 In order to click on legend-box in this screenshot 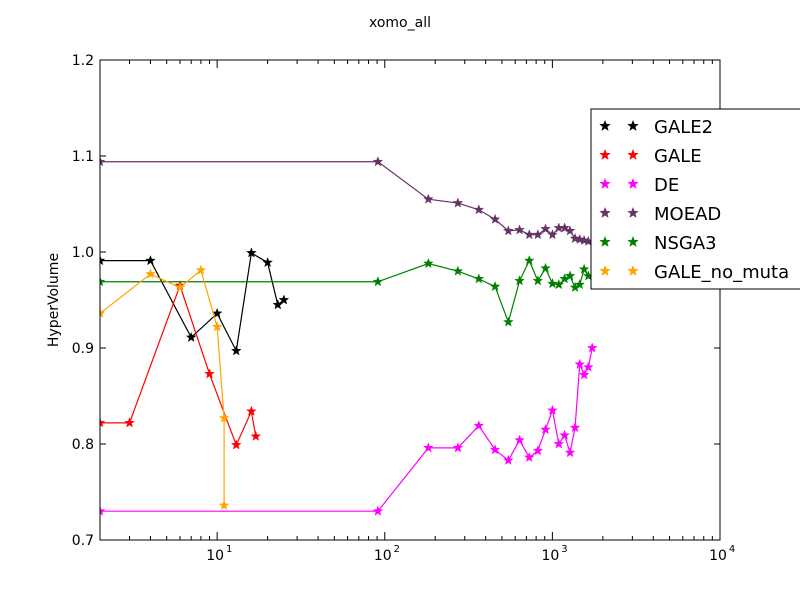, I will do `click(695, 199)`.